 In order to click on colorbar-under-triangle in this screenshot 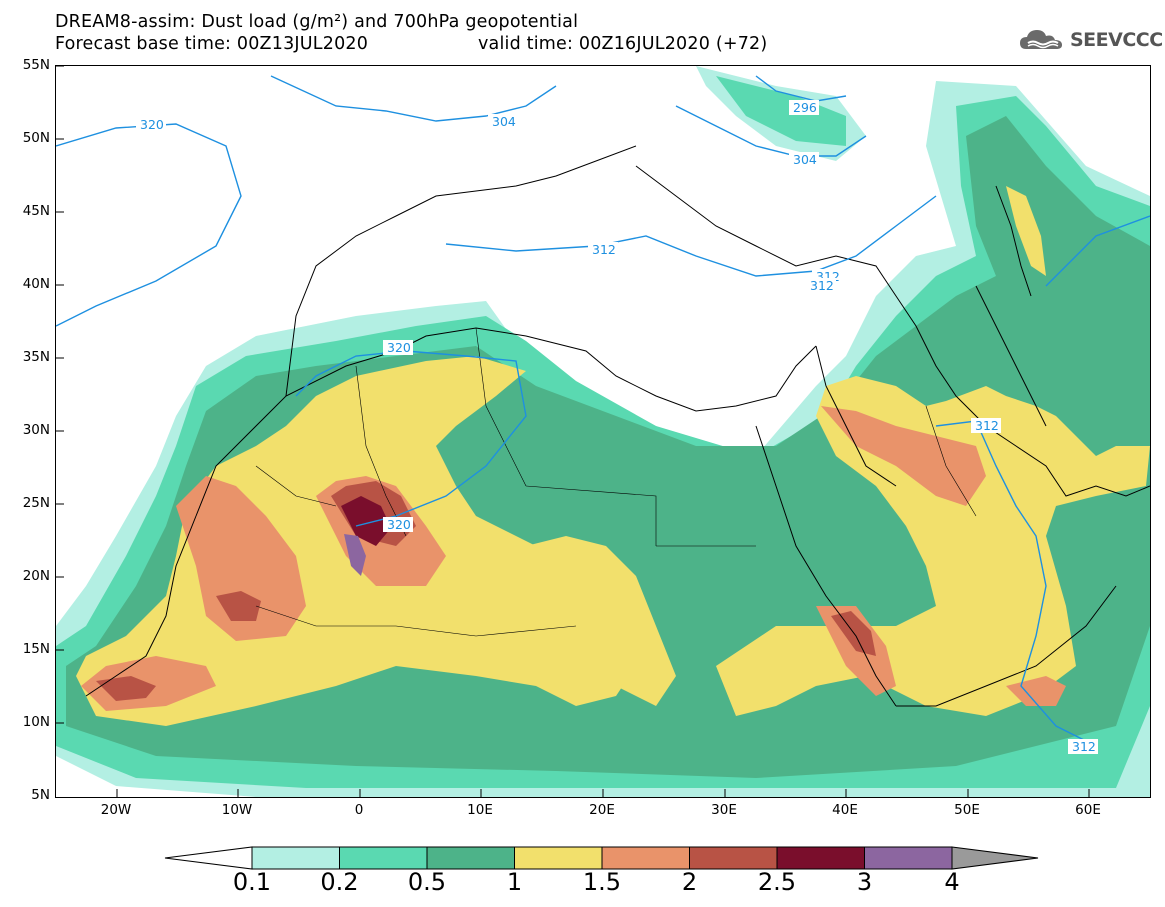, I will do `click(208, 858)`.